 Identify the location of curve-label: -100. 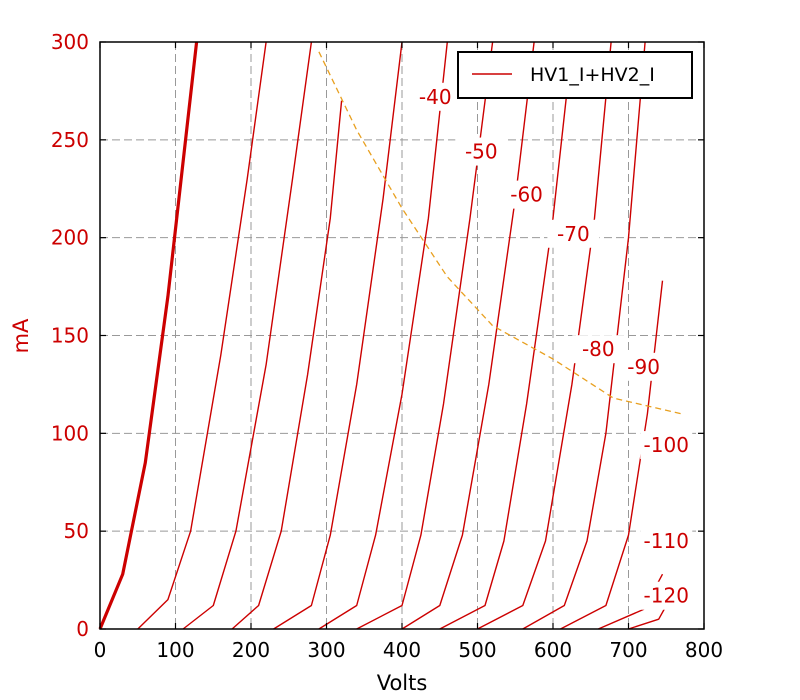
(666, 445).